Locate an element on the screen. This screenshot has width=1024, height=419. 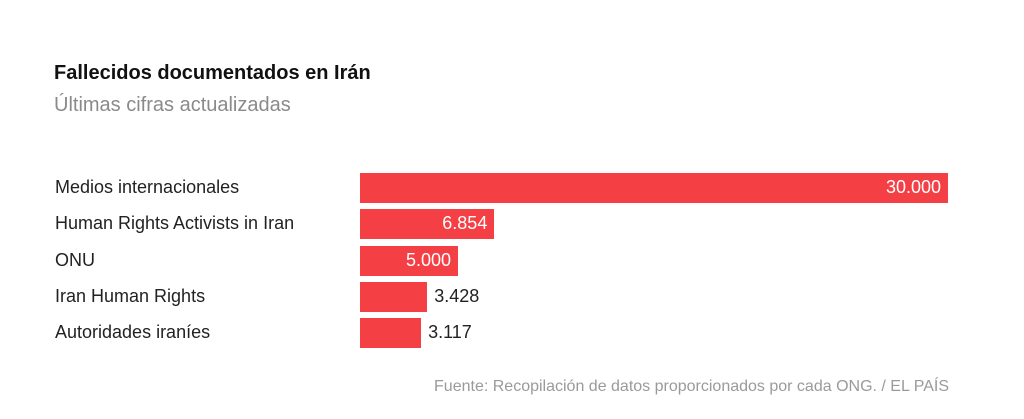
value-label: 3.428 is located at coordinates (457, 295).